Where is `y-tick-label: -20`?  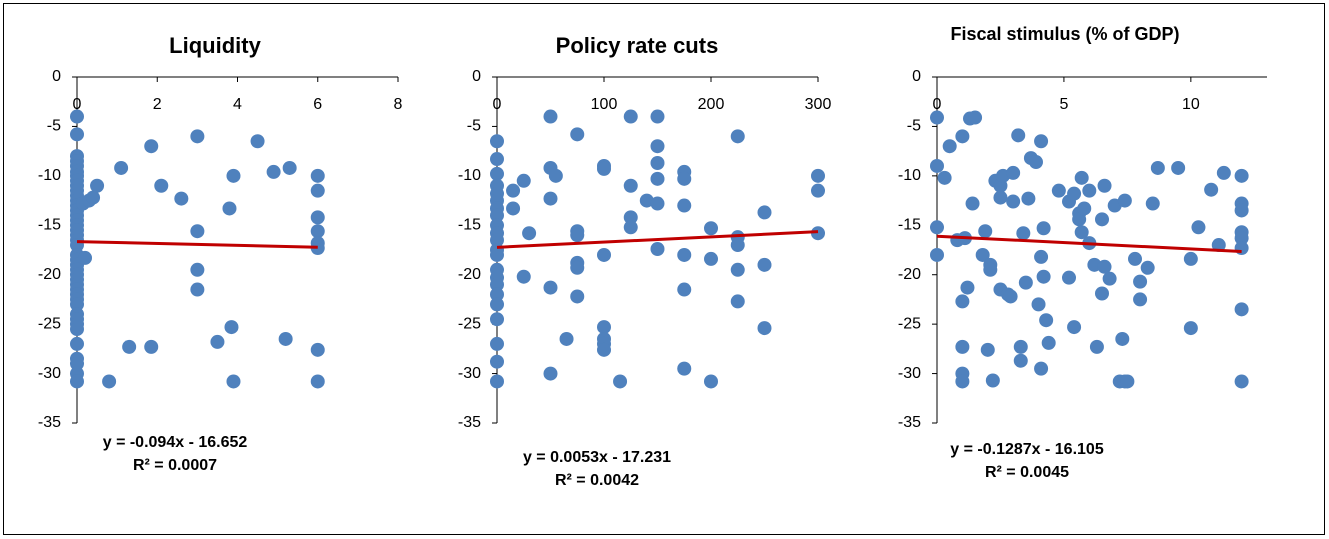
y-tick-label: -20 is located at coordinates (469, 274).